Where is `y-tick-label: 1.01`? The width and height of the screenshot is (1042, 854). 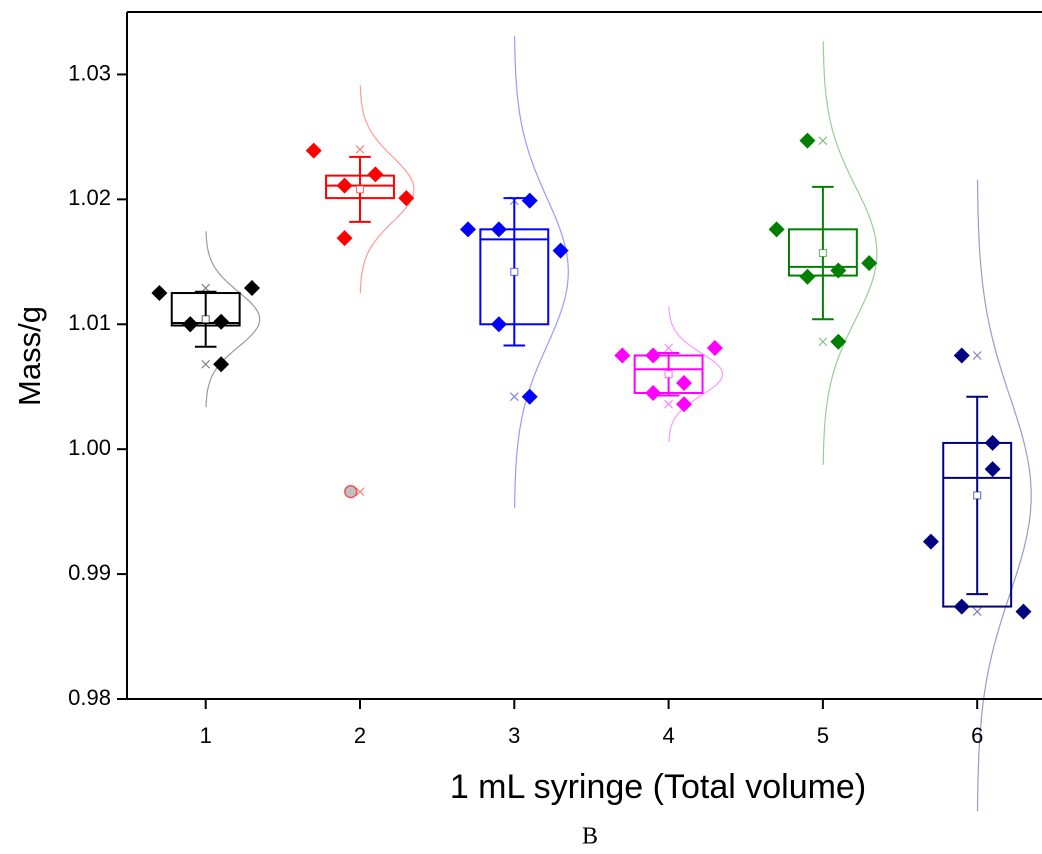 y-tick-label: 1.01 is located at coordinates (89, 322).